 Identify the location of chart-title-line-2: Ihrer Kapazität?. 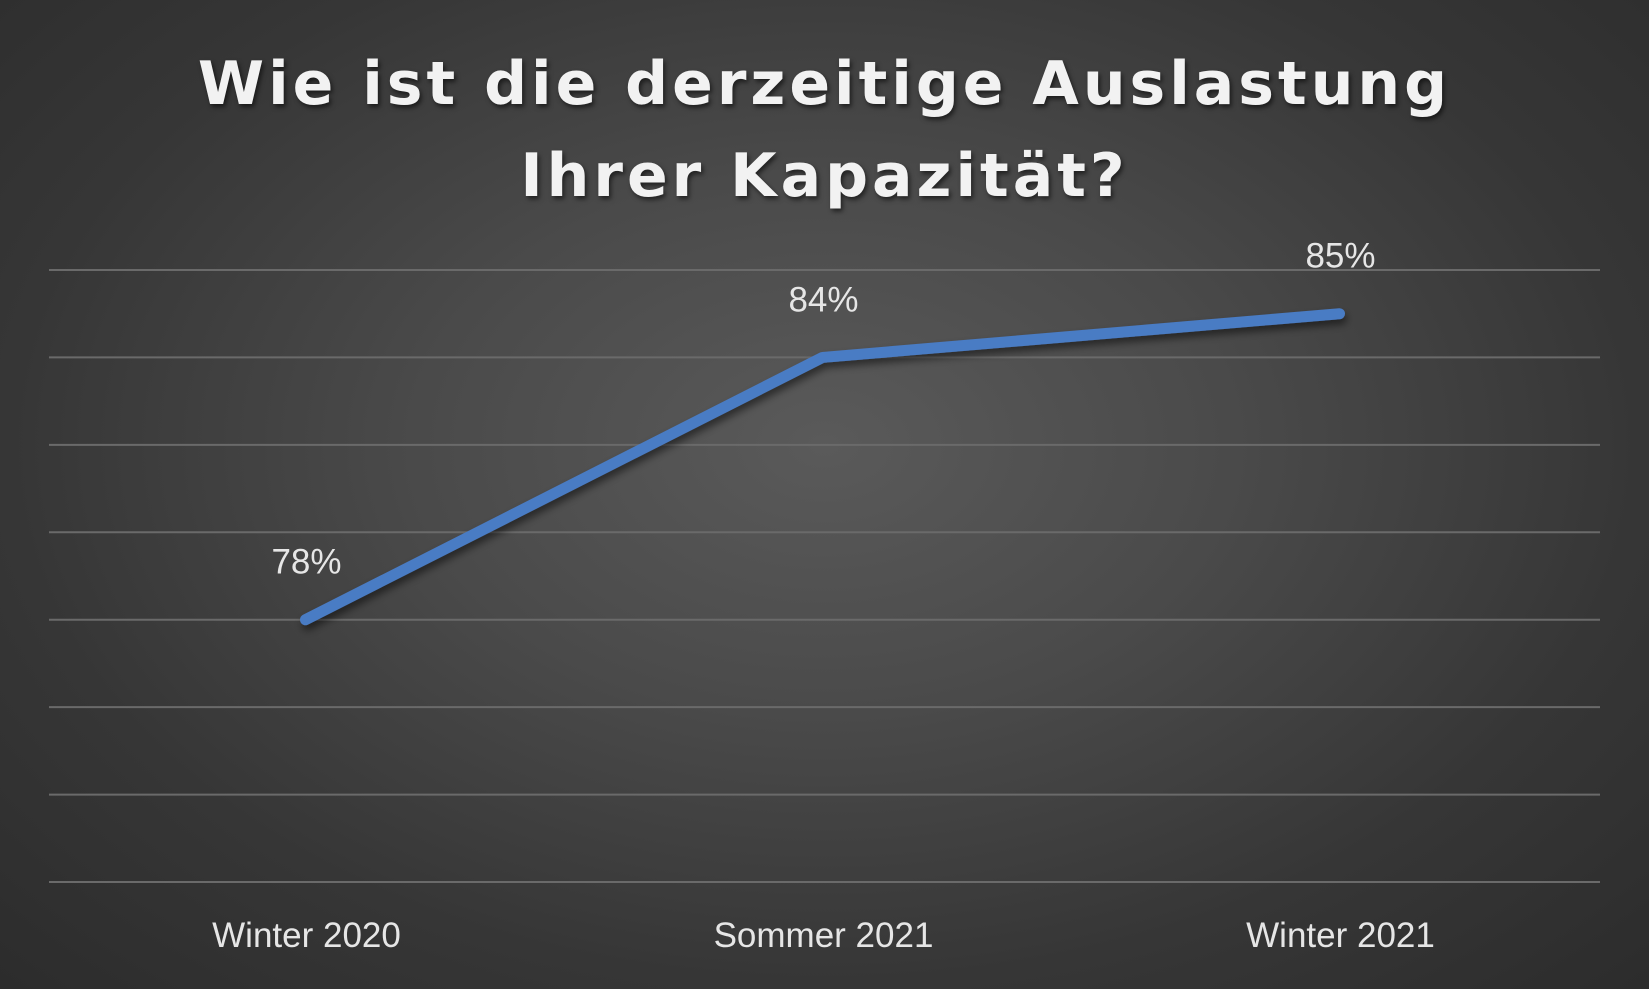
(824, 176).